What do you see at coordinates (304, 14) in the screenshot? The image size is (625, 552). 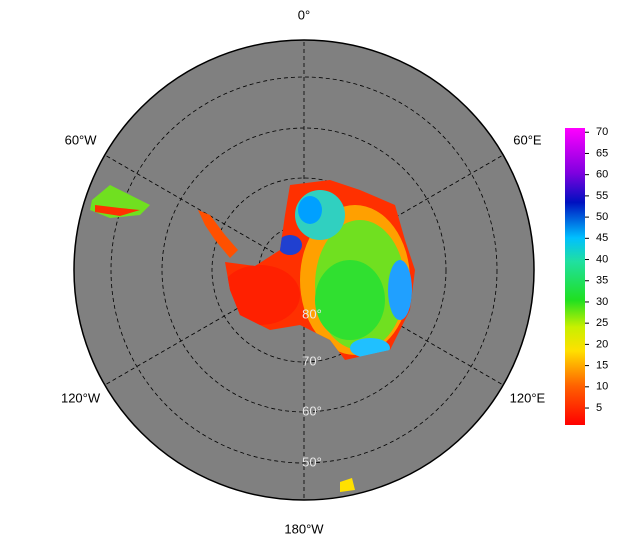 I see `longitude-label: 0°` at bounding box center [304, 14].